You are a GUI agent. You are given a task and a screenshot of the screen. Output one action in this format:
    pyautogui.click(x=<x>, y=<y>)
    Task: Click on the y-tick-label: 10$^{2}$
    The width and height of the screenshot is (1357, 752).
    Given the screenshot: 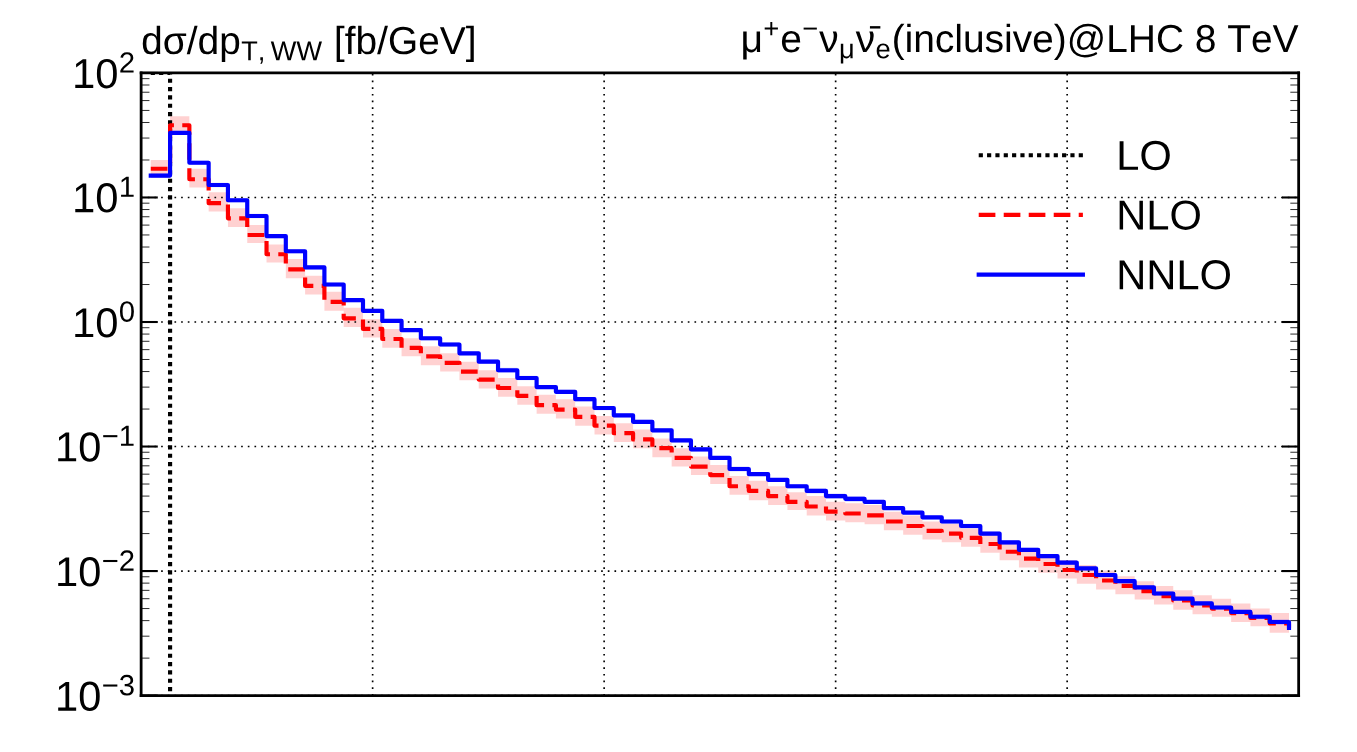 What is the action you would take?
    pyautogui.click(x=104, y=70)
    